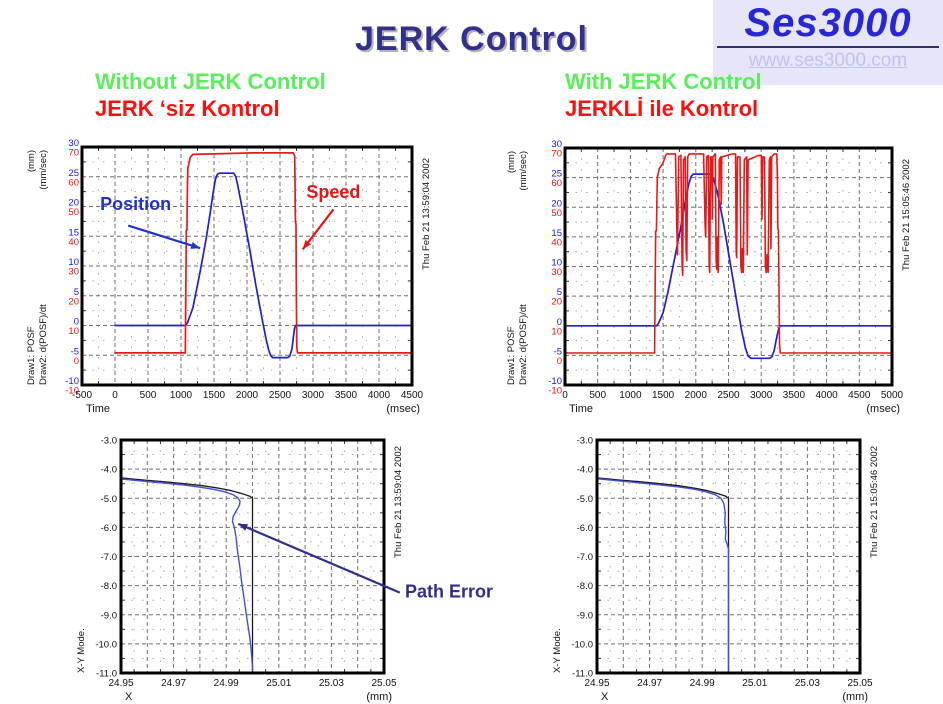  What do you see at coordinates (828, 47) in the screenshot?
I see `logo-divider` at bounding box center [828, 47].